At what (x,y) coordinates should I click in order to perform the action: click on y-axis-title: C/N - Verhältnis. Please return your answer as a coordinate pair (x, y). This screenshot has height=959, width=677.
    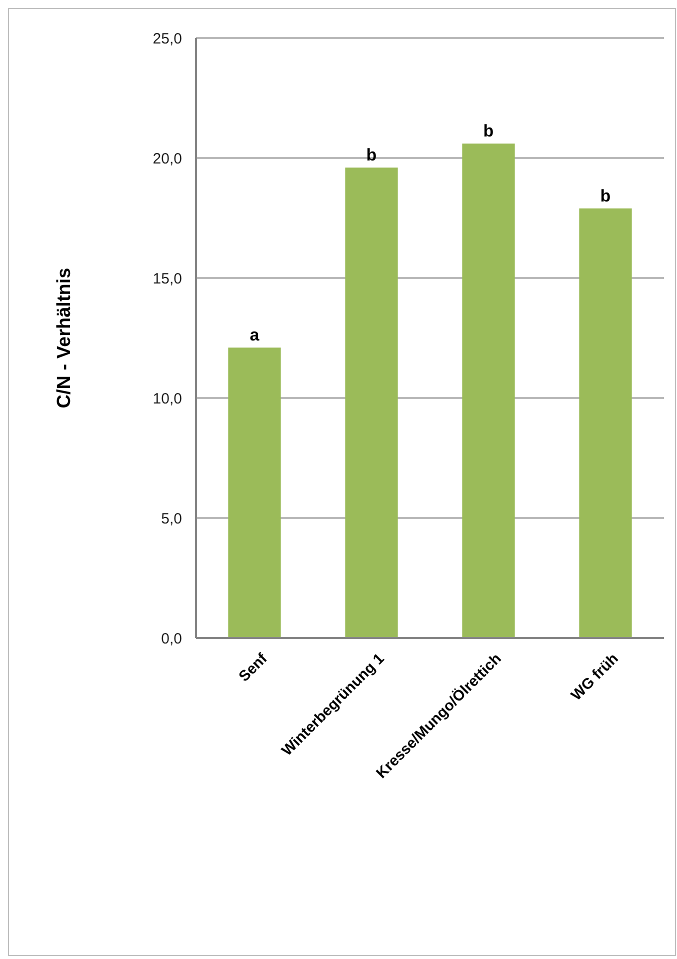
    Looking at the image, I should click on (64, 338).